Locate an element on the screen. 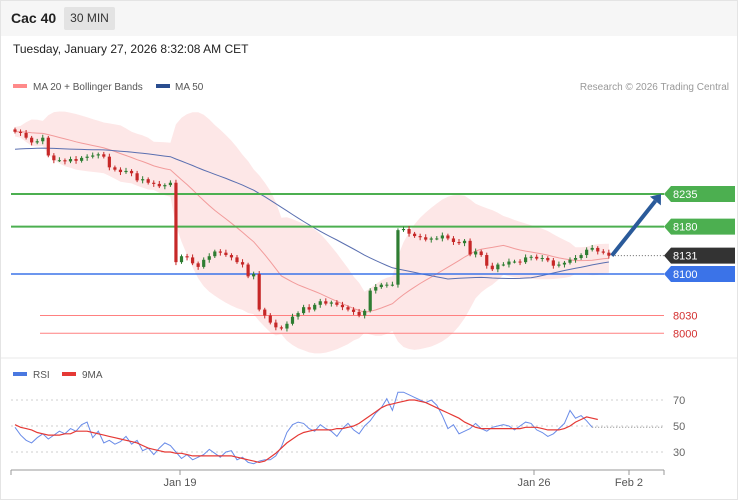  resistance-label-8235: 8235 is located at coordinates (685, 195).